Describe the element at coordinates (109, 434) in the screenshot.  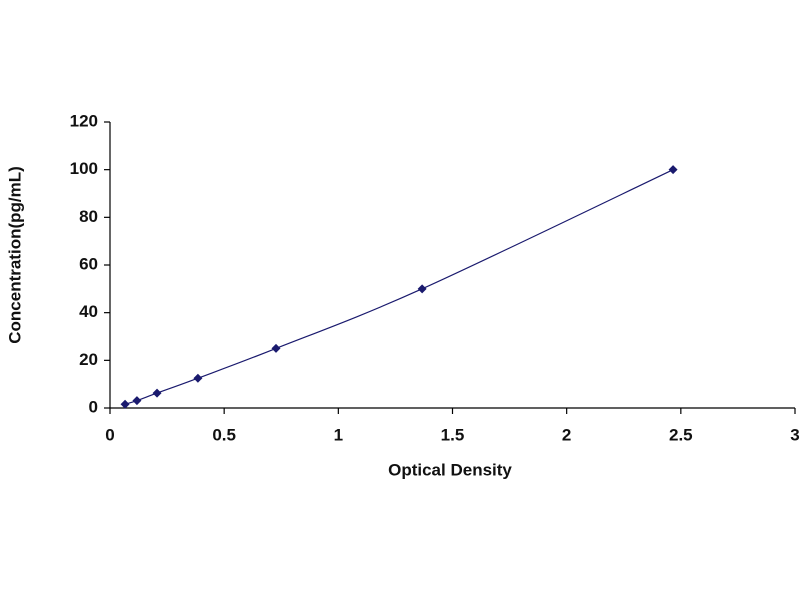
I see `x-tick-label: 0` at that location.